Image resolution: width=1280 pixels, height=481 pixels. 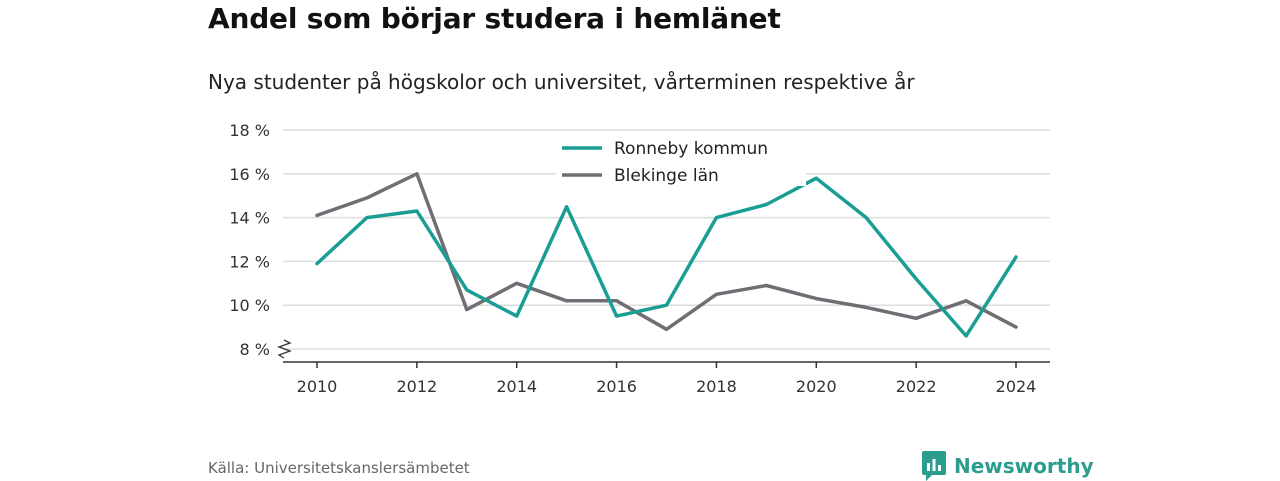 I want to click on x-tick-label: 2016, so click(x=616, y=386).